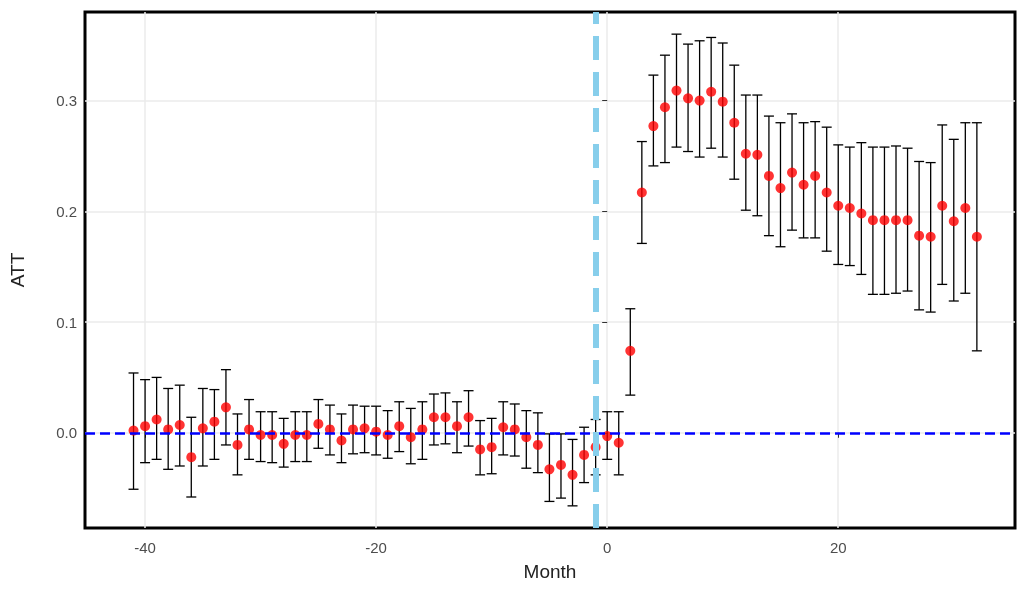 The height and width of the screenshot is (592, 1017). Describe the element at coordinates (17, 270) in the screenshot. I see `y-axis-title: ATT` at that location.